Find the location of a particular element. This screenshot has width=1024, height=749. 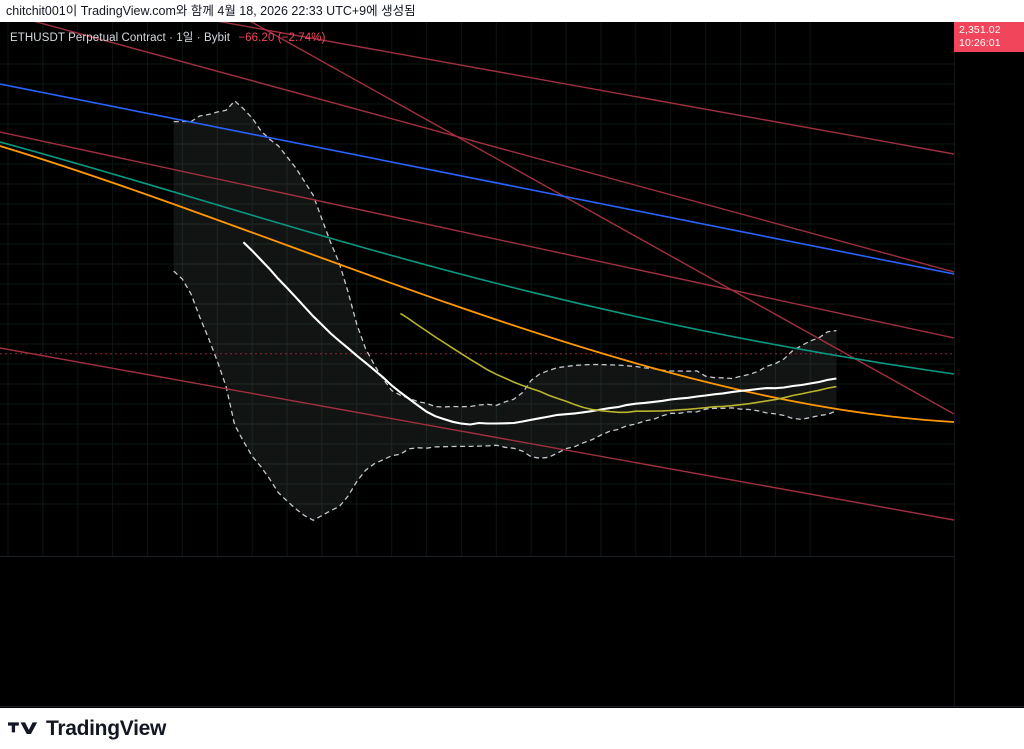

footer-bar: TradingView is located at coordinates (512, 728).